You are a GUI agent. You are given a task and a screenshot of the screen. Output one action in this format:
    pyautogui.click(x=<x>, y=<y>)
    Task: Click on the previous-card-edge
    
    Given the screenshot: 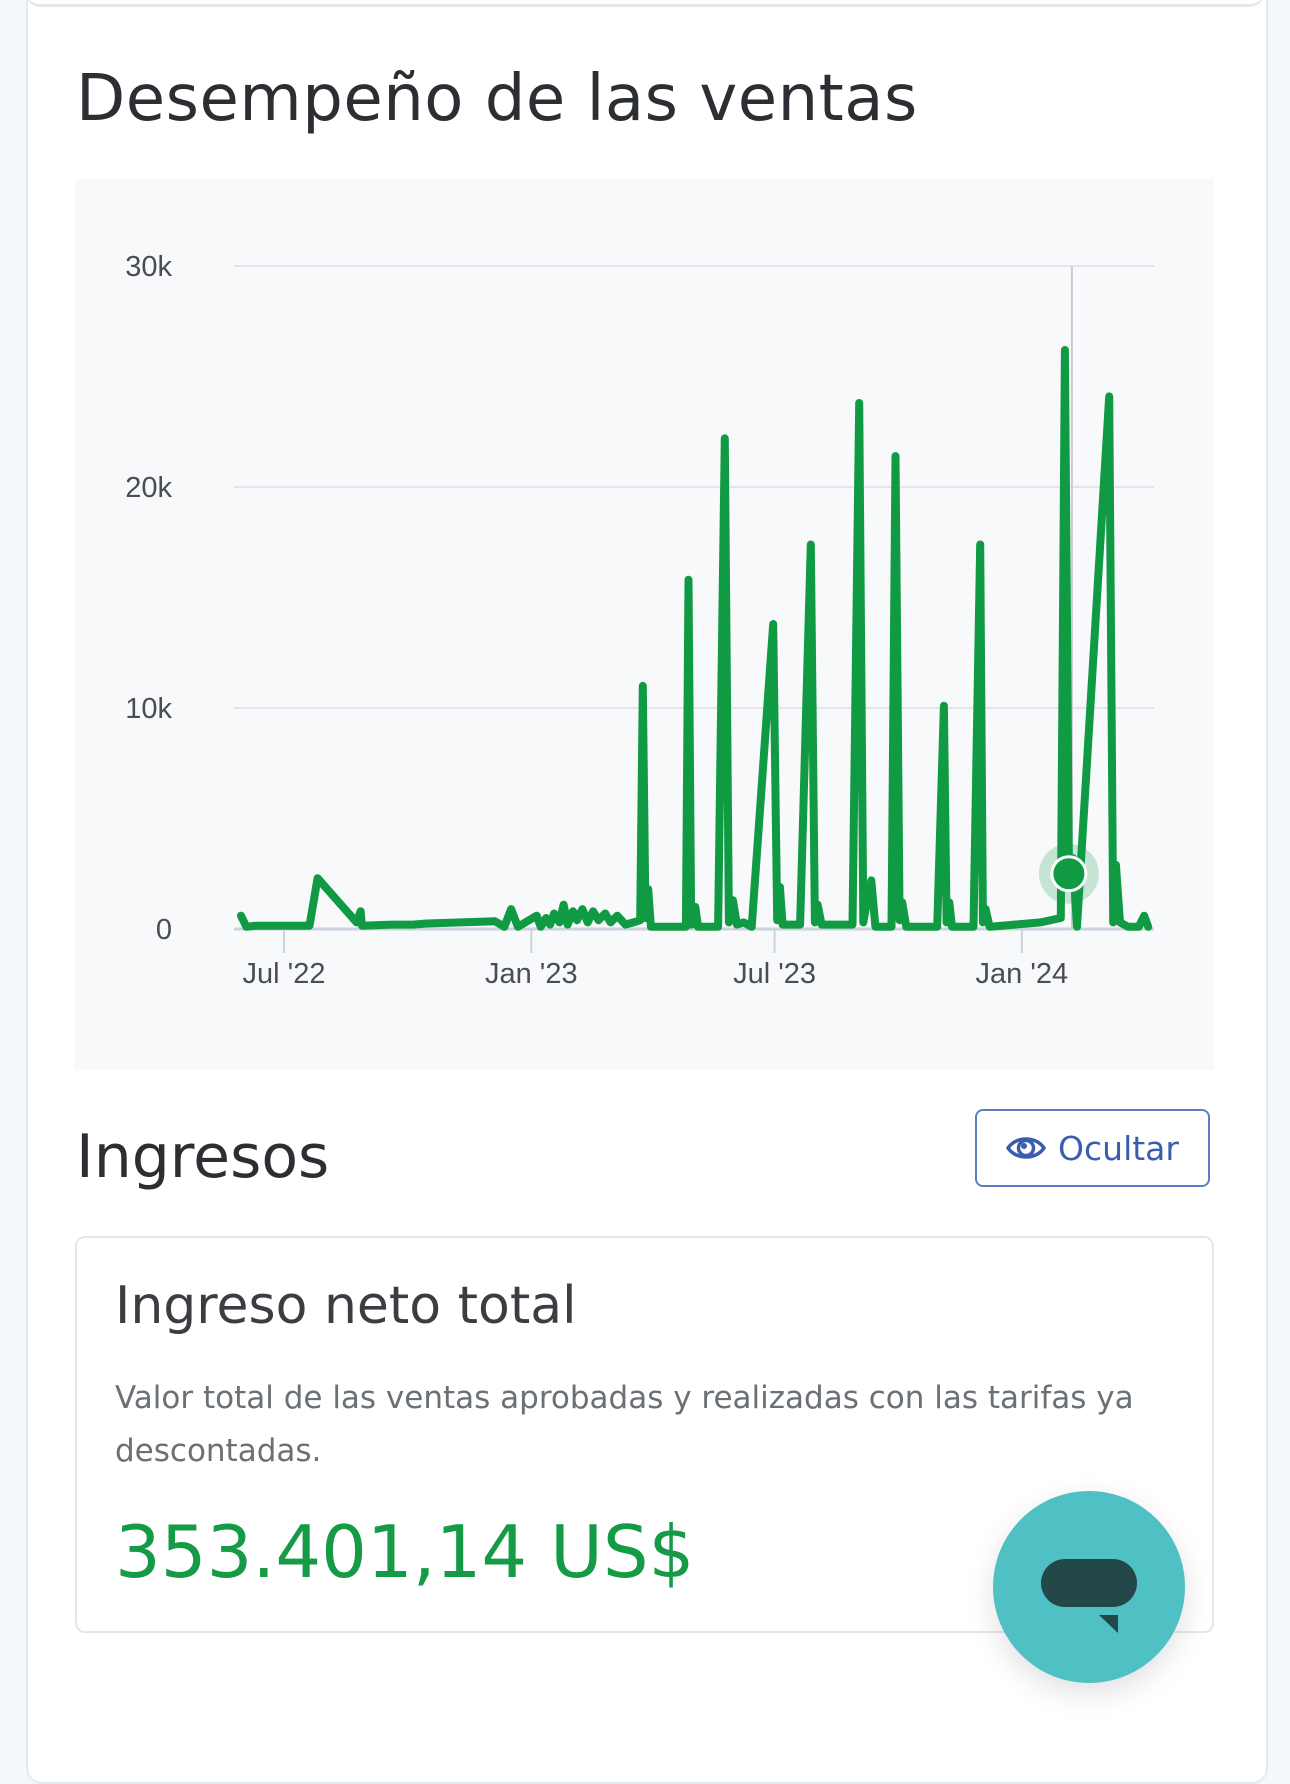 What is the action you would take?
    pyautogui.click(x=645, y=3)
    